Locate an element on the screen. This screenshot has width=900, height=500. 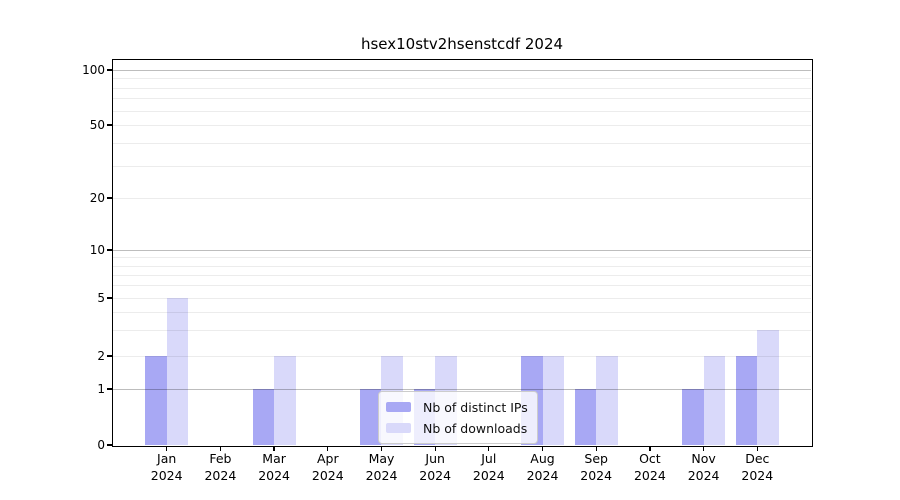
x-tick-feb is located at coordinates (220, 448).